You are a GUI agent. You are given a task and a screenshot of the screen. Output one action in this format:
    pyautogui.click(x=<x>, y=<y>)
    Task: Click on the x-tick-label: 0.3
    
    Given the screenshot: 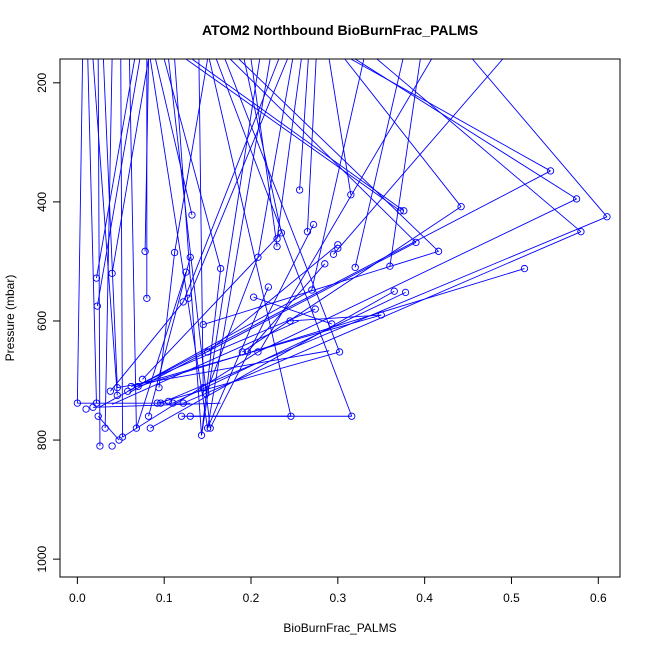 What is the action you would take?
    pyautogui.click(x=337, y=598)
    